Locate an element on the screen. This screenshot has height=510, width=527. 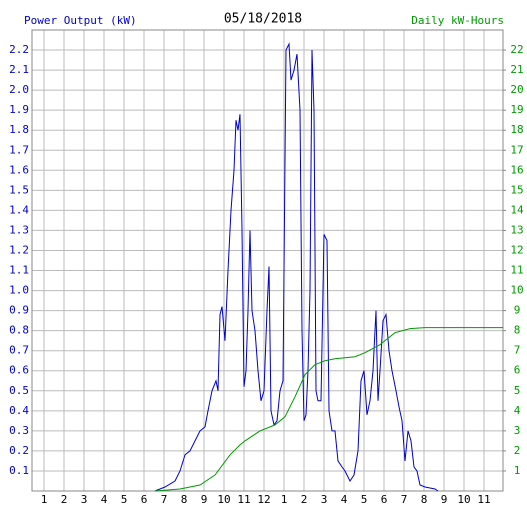
y2-tick-label: 10 is located at coordinates (516, 290).